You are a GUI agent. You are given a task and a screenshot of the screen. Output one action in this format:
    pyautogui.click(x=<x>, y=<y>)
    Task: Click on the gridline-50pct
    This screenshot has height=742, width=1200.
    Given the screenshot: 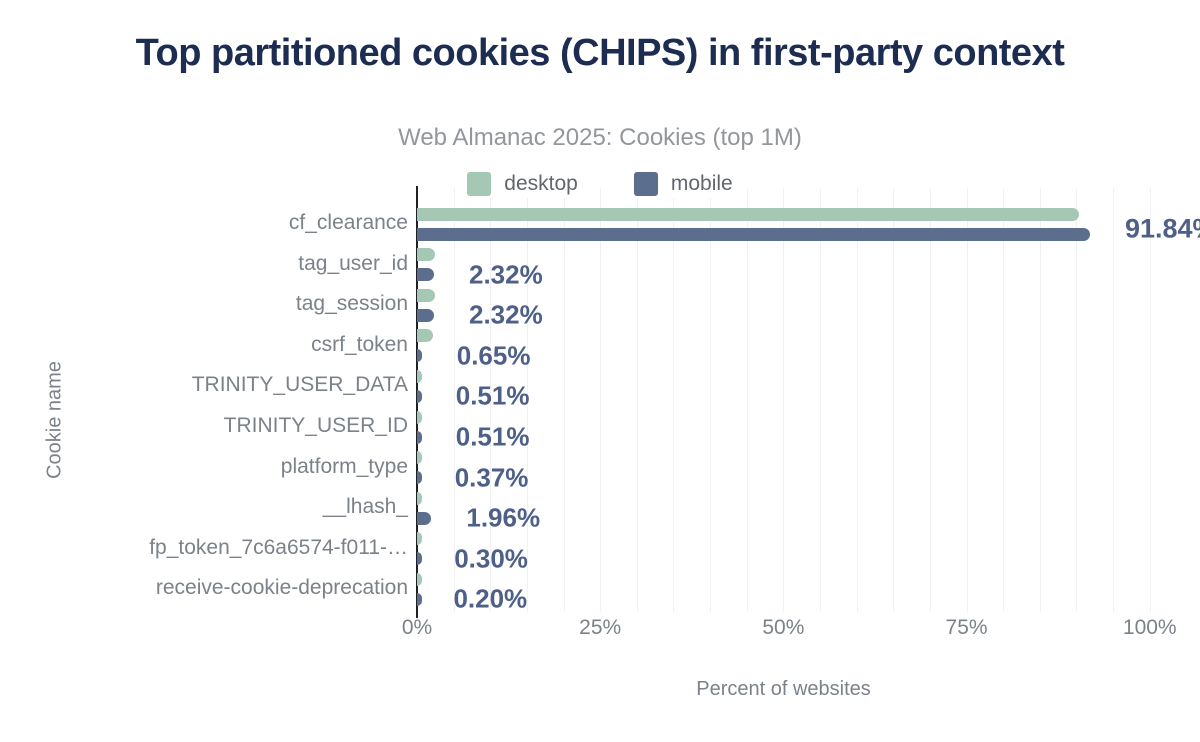 What is the action you would take?
    pyautogui.click(x=784, y=400)
    